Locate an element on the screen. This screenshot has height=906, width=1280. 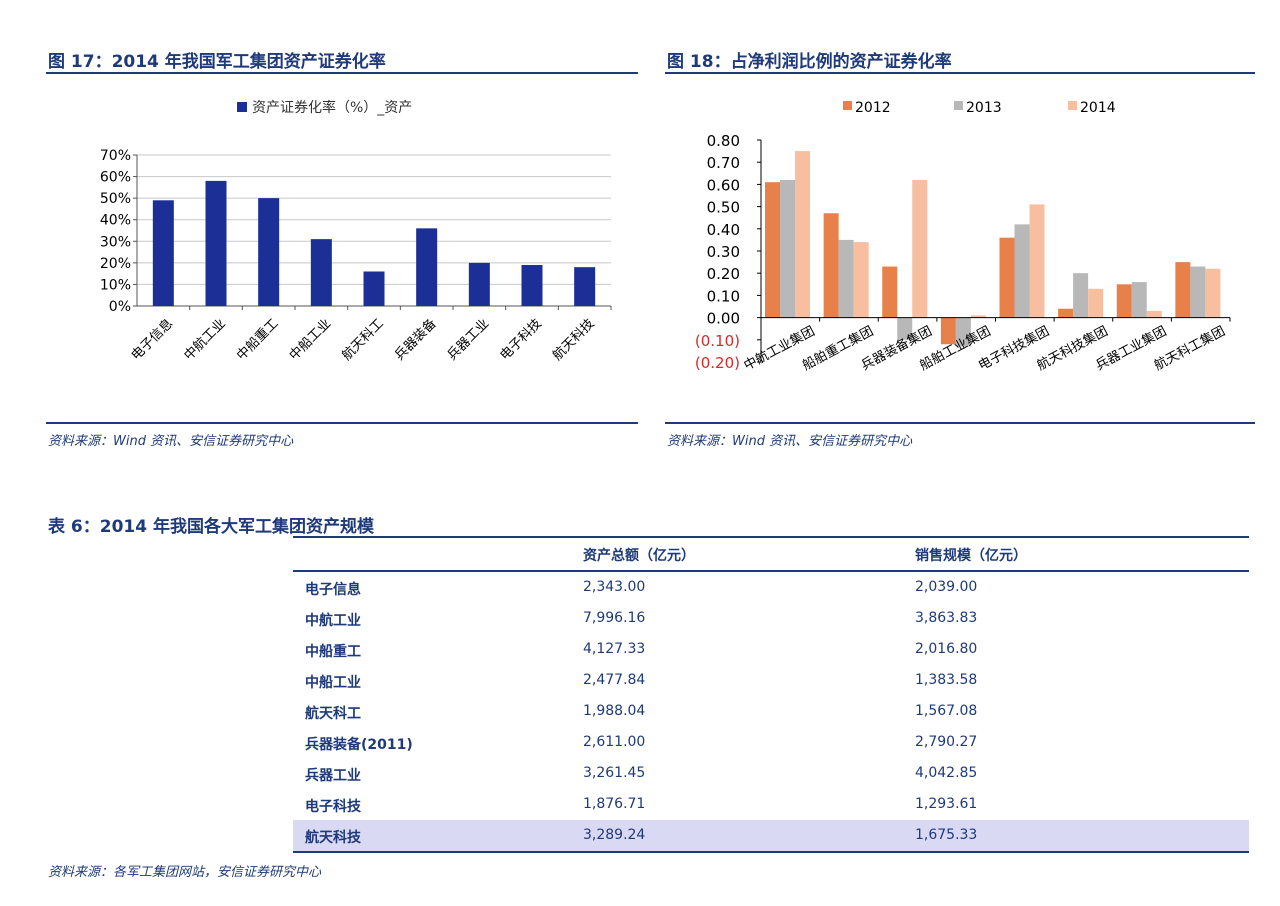
cell-value: 2,343.00 is located at coordinates (614, 587).